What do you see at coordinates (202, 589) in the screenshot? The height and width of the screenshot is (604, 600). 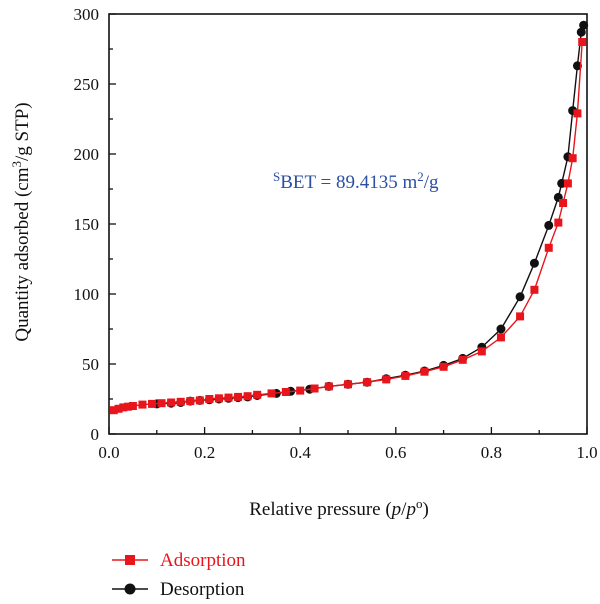 I see `legend-label-desorption: Desorption` at bounding box center [202, 589].